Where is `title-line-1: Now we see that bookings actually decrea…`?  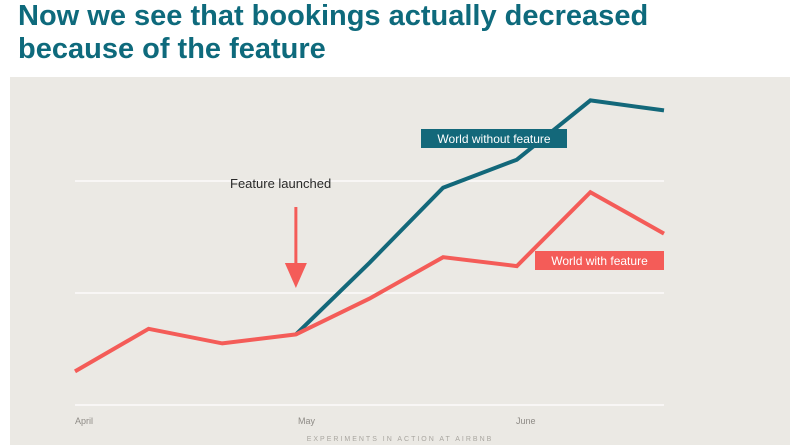
title-line-1: Now we see that bookings actually decrea… is located at coordinates (333, 16).